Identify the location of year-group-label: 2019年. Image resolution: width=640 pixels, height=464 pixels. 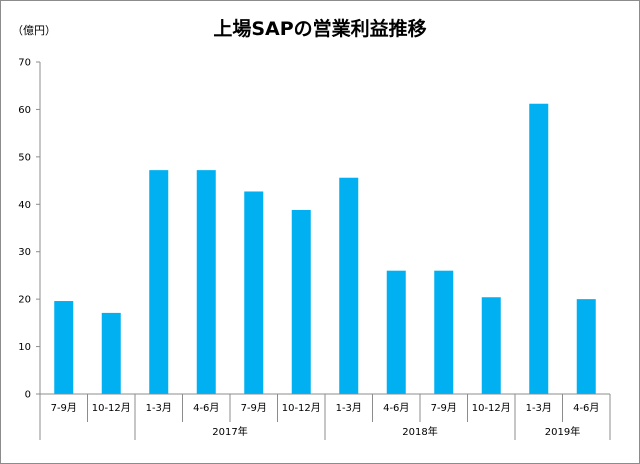
(562, 431).